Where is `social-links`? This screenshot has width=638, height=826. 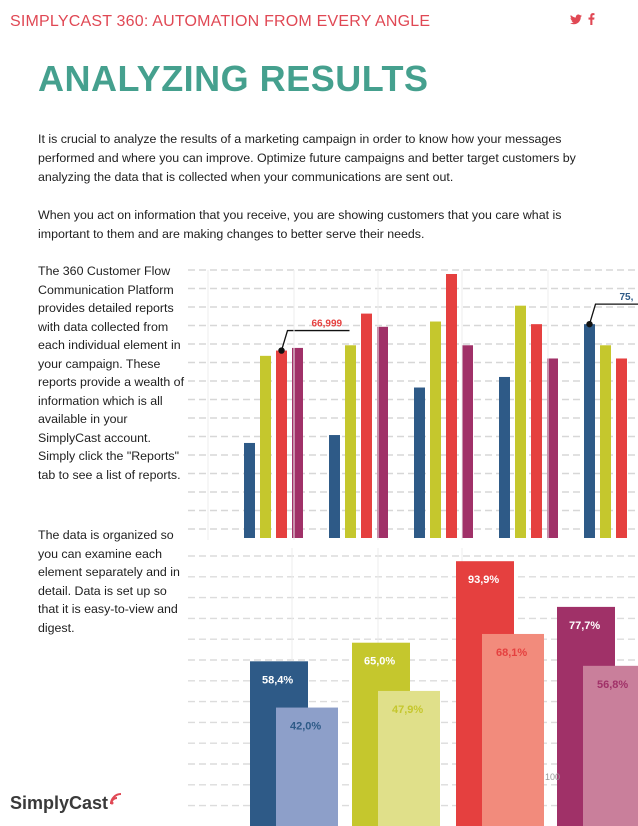
social-links is located at coordinates (582, 21).